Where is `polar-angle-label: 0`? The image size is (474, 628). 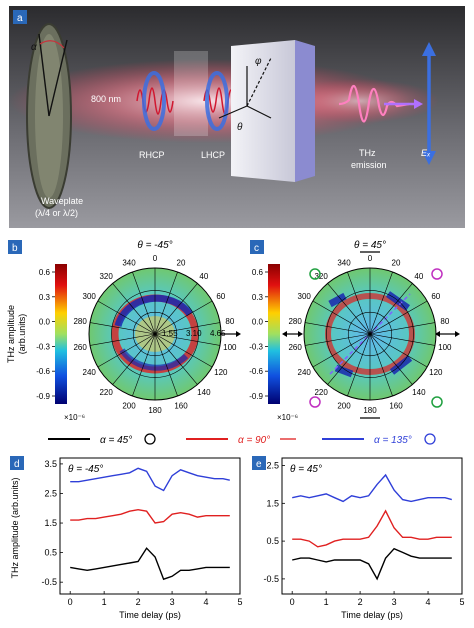 polar-angle-label: 0 is located at coordinates (370, 258).